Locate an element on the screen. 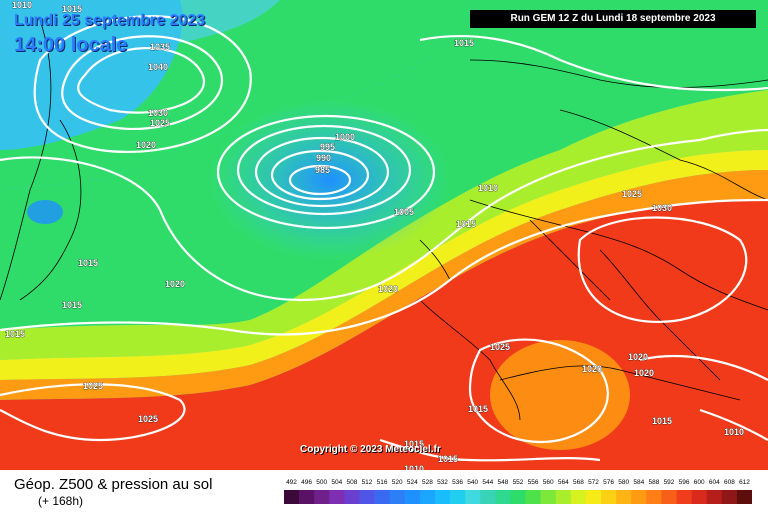  scale-tick-label: 544 is located at coordinates (487, 482).